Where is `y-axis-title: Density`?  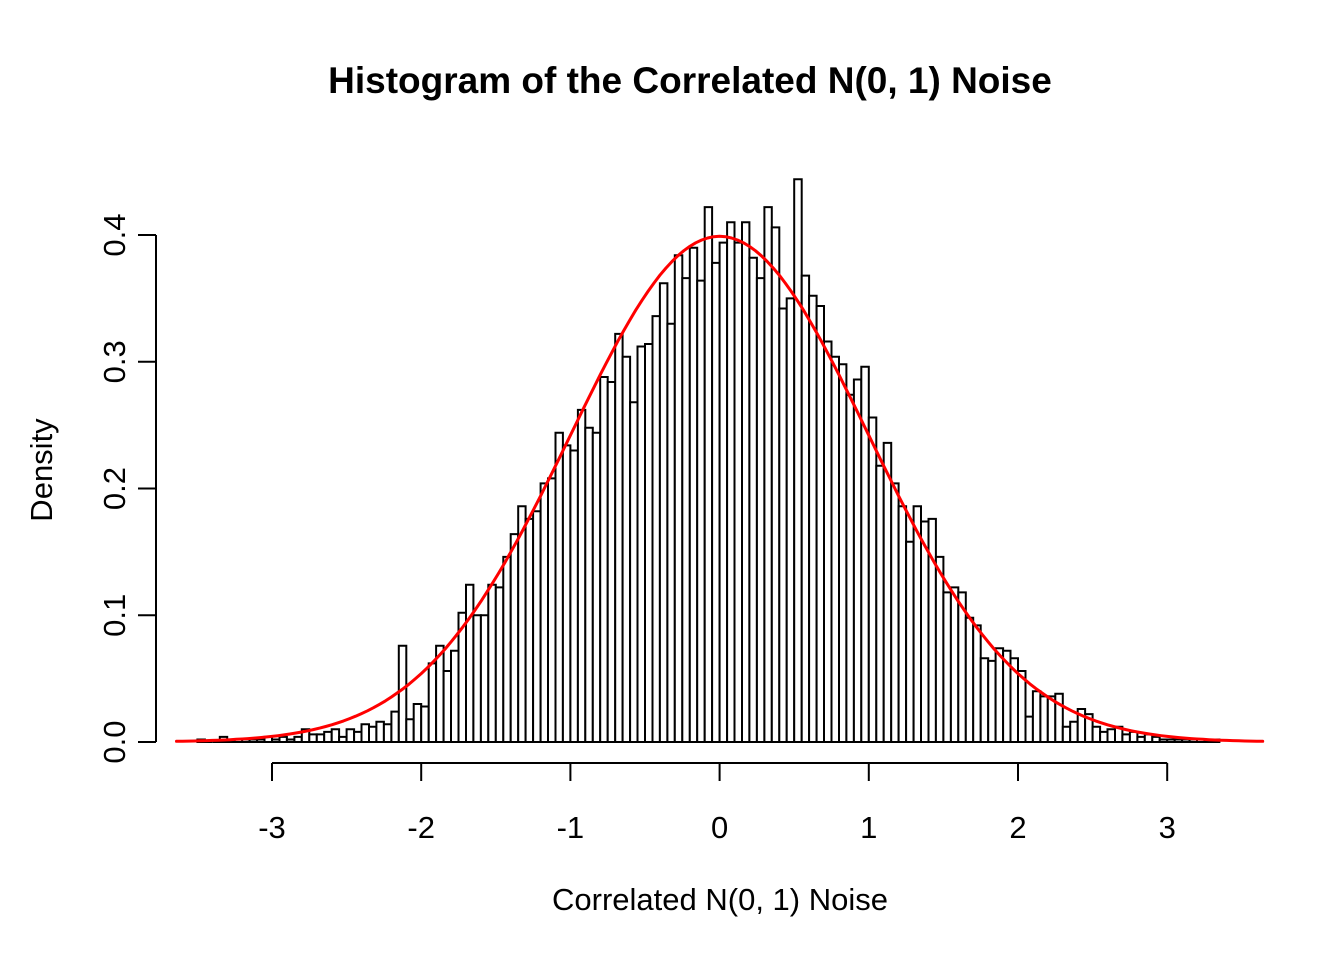
y-axis-title: Density is located at coordinates (41, 470).